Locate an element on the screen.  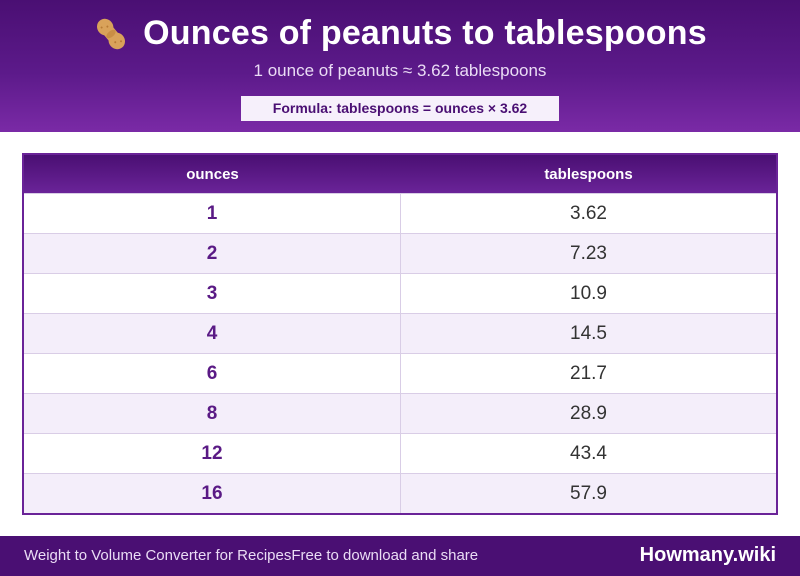
tablespoons-cell: 10.9 is located at coordinates (588, 293).